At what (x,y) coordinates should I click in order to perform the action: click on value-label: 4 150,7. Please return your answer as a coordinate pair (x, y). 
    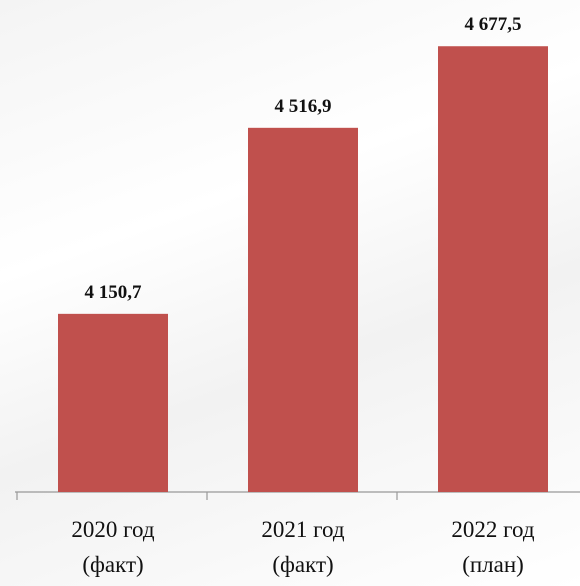
    Looking at the image, I should click on (114, 292).